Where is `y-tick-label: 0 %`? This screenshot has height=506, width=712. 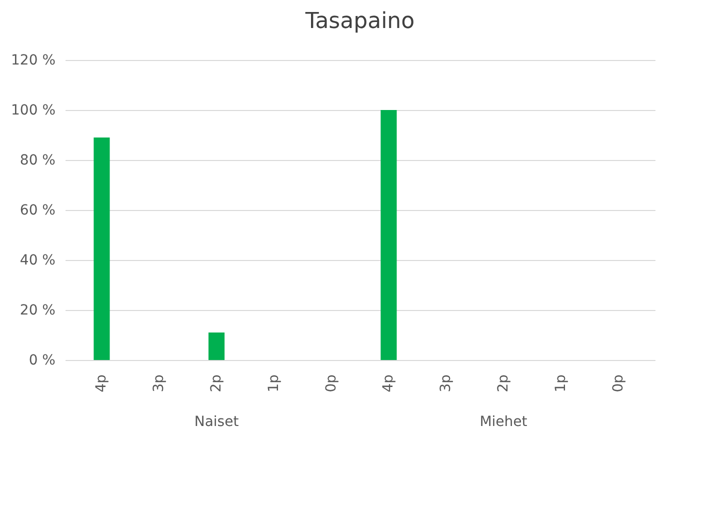 y-tick-label: 0 % is located at coordinates (42, 360).